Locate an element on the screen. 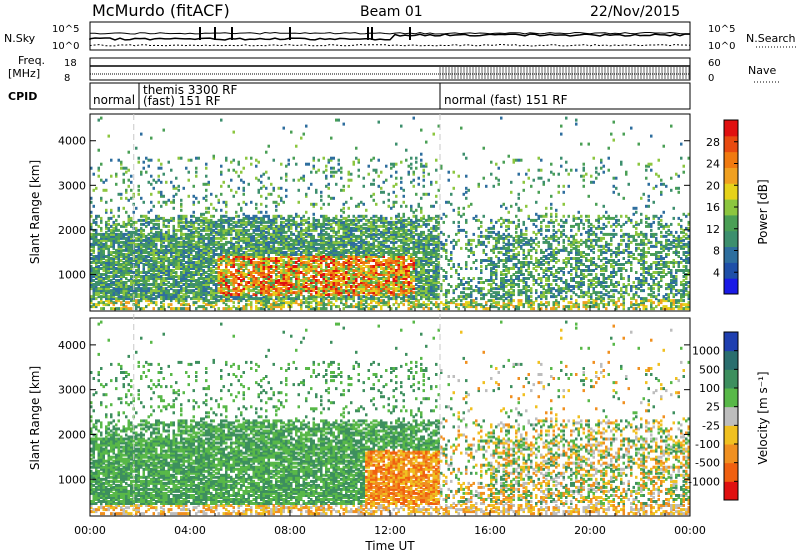 The image size is (800, 554). freq-traces is located at coordinates (390, 72).